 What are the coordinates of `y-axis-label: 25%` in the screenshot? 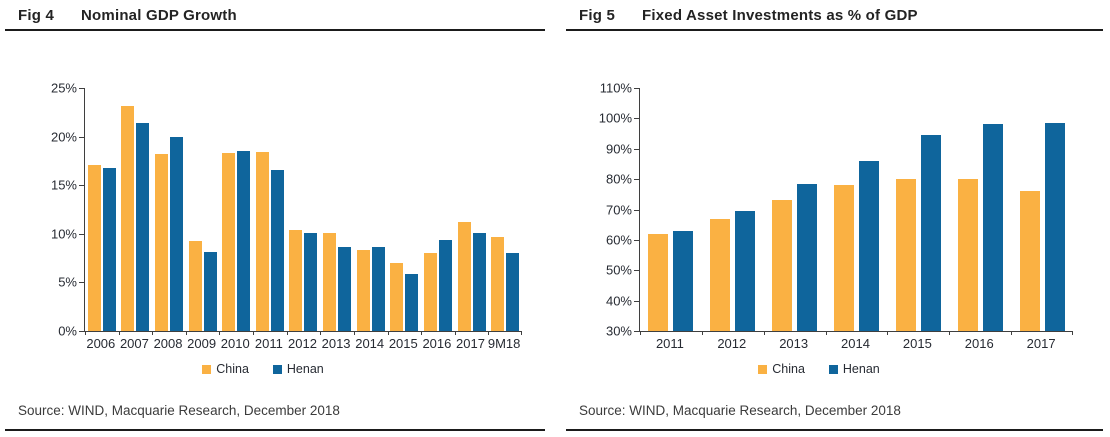 It's located at (63, 88).